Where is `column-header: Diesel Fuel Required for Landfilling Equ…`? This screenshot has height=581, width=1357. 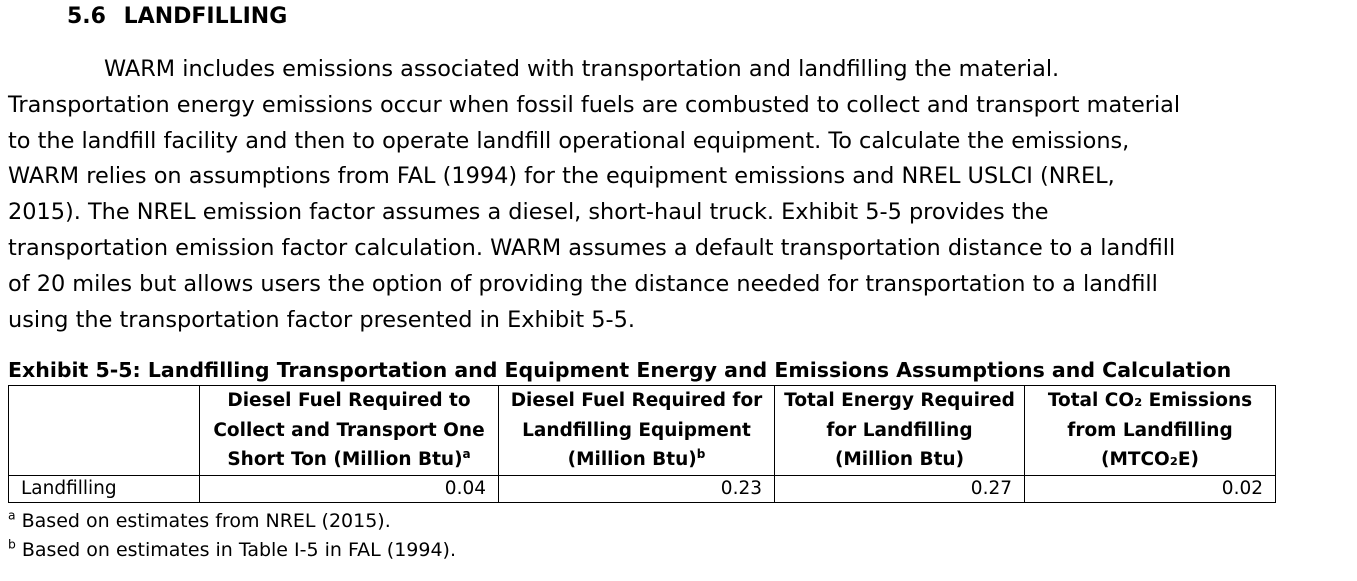 column-header: Diesel Fuel Required for Landfilling Equ… is located at coordinates (636, 430).